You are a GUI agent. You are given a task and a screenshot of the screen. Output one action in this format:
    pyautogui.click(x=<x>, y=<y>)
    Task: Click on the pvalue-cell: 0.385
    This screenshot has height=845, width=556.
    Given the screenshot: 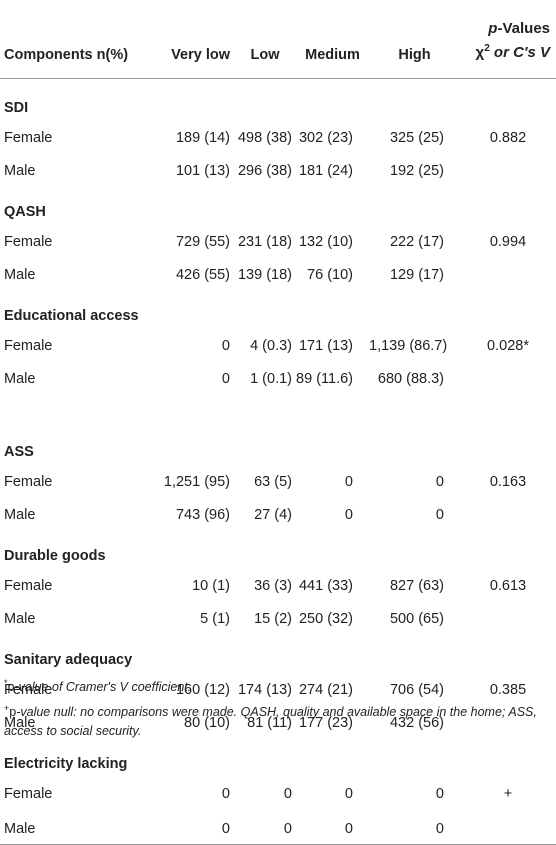 What is the action you would take?
    pyautogui.click(x=508, y=690)
    